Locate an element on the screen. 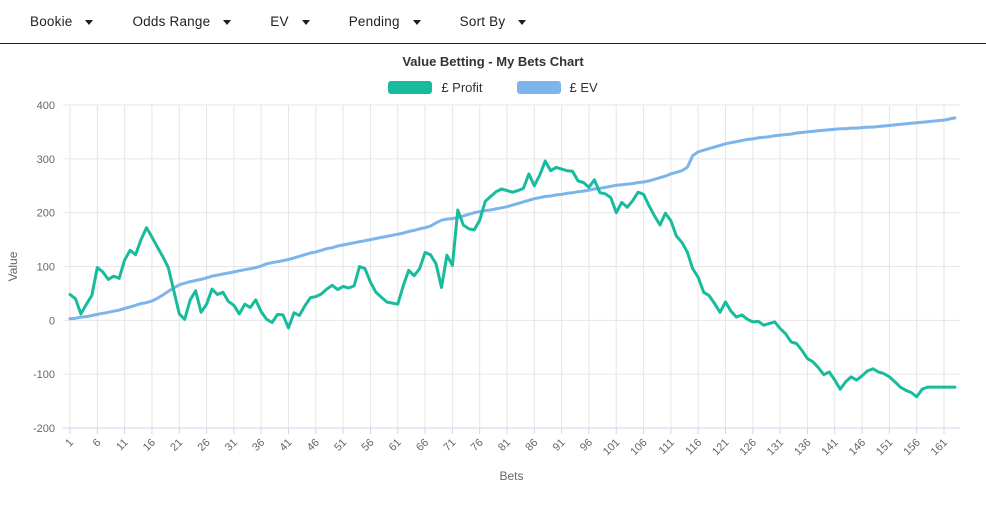 The width and height of the screenshot is (986, 505). y-tick-label: 100 is located at coordinates (46, 268).